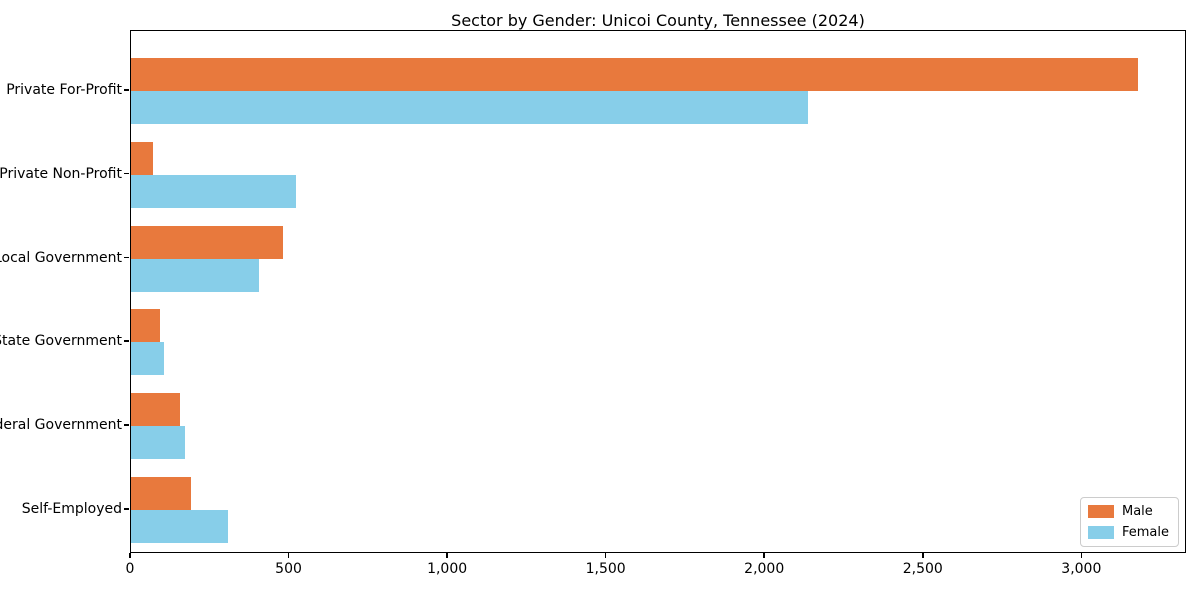  What do you see at coordinates (61, 173) in the screenshot?
I see `y-category-label: Private Non-Profit` at bounding box center [61, 173].